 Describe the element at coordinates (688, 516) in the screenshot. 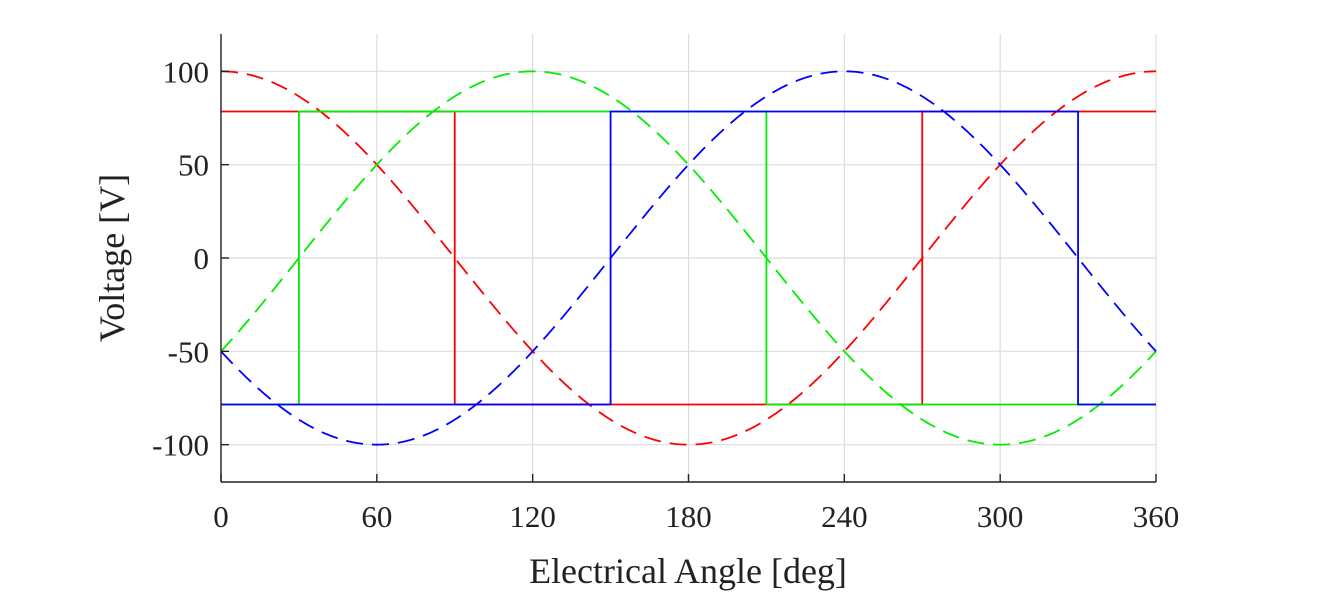

I see `x-tick-label: 180` at that location.